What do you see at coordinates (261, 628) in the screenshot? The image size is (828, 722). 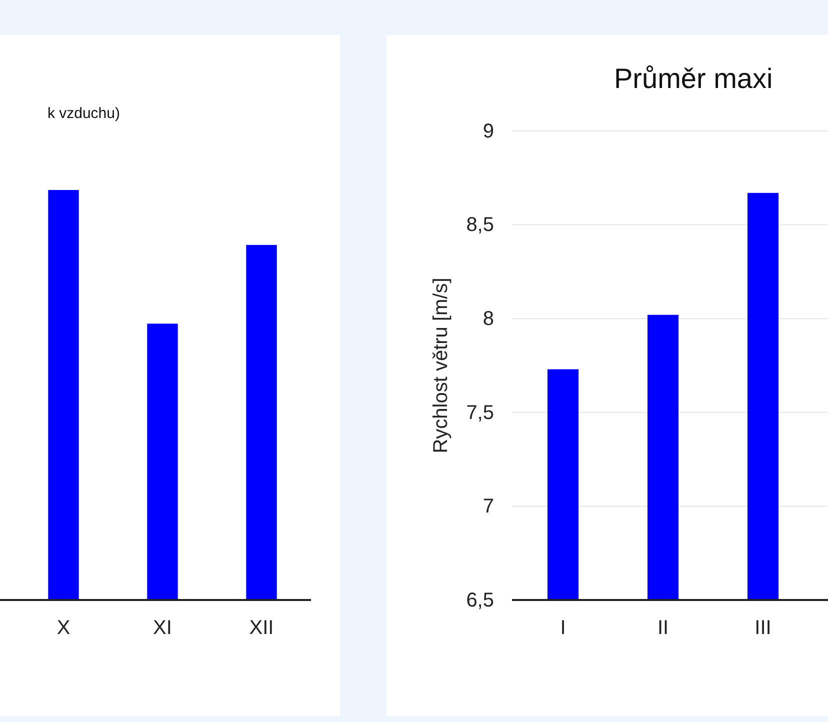 I see `x-tick-label: XII` at bounding box center [261, 628].